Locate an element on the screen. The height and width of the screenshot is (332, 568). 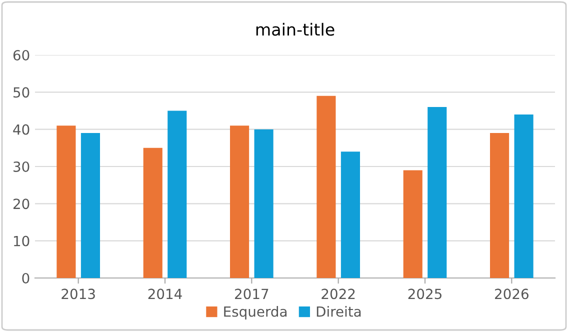
legend-label: Direita is located at coordinates (338, 311).